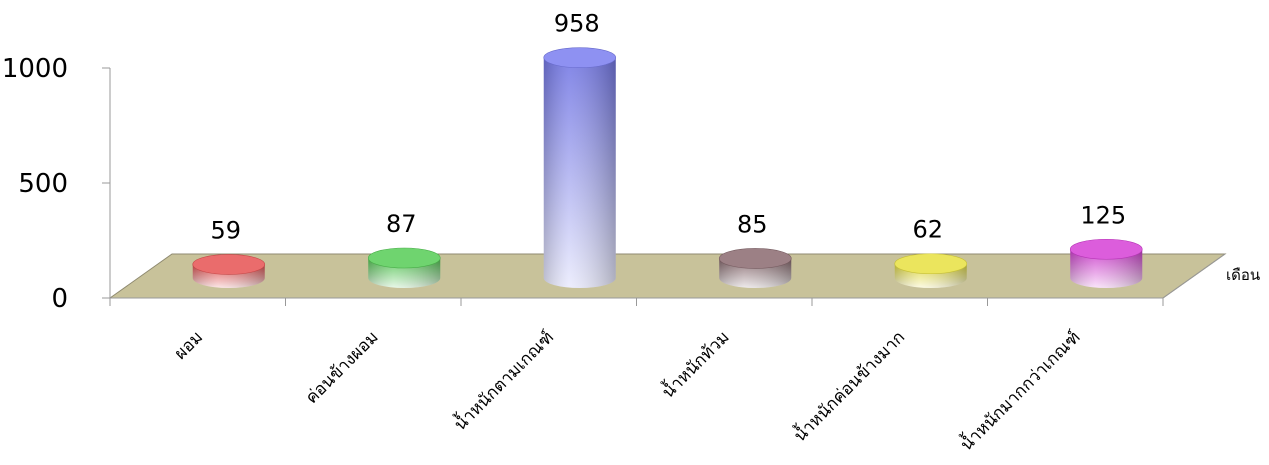 The height and width of the screenshot is (465, 1269). I want to click on data-label: 125, so click(1103, 215).